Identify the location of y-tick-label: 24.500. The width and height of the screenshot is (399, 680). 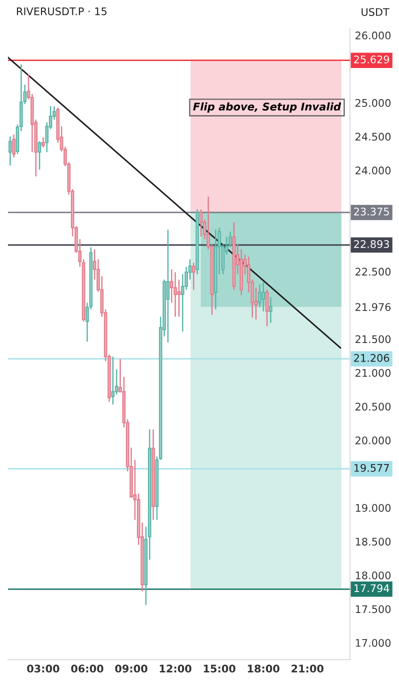
(373, 136).